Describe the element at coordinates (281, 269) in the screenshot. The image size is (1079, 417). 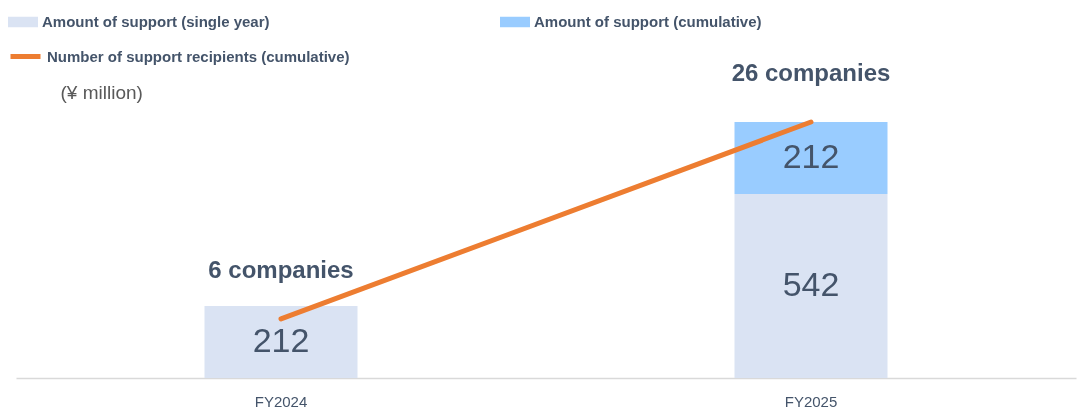
I see `data-label: 6 companies` at that location.